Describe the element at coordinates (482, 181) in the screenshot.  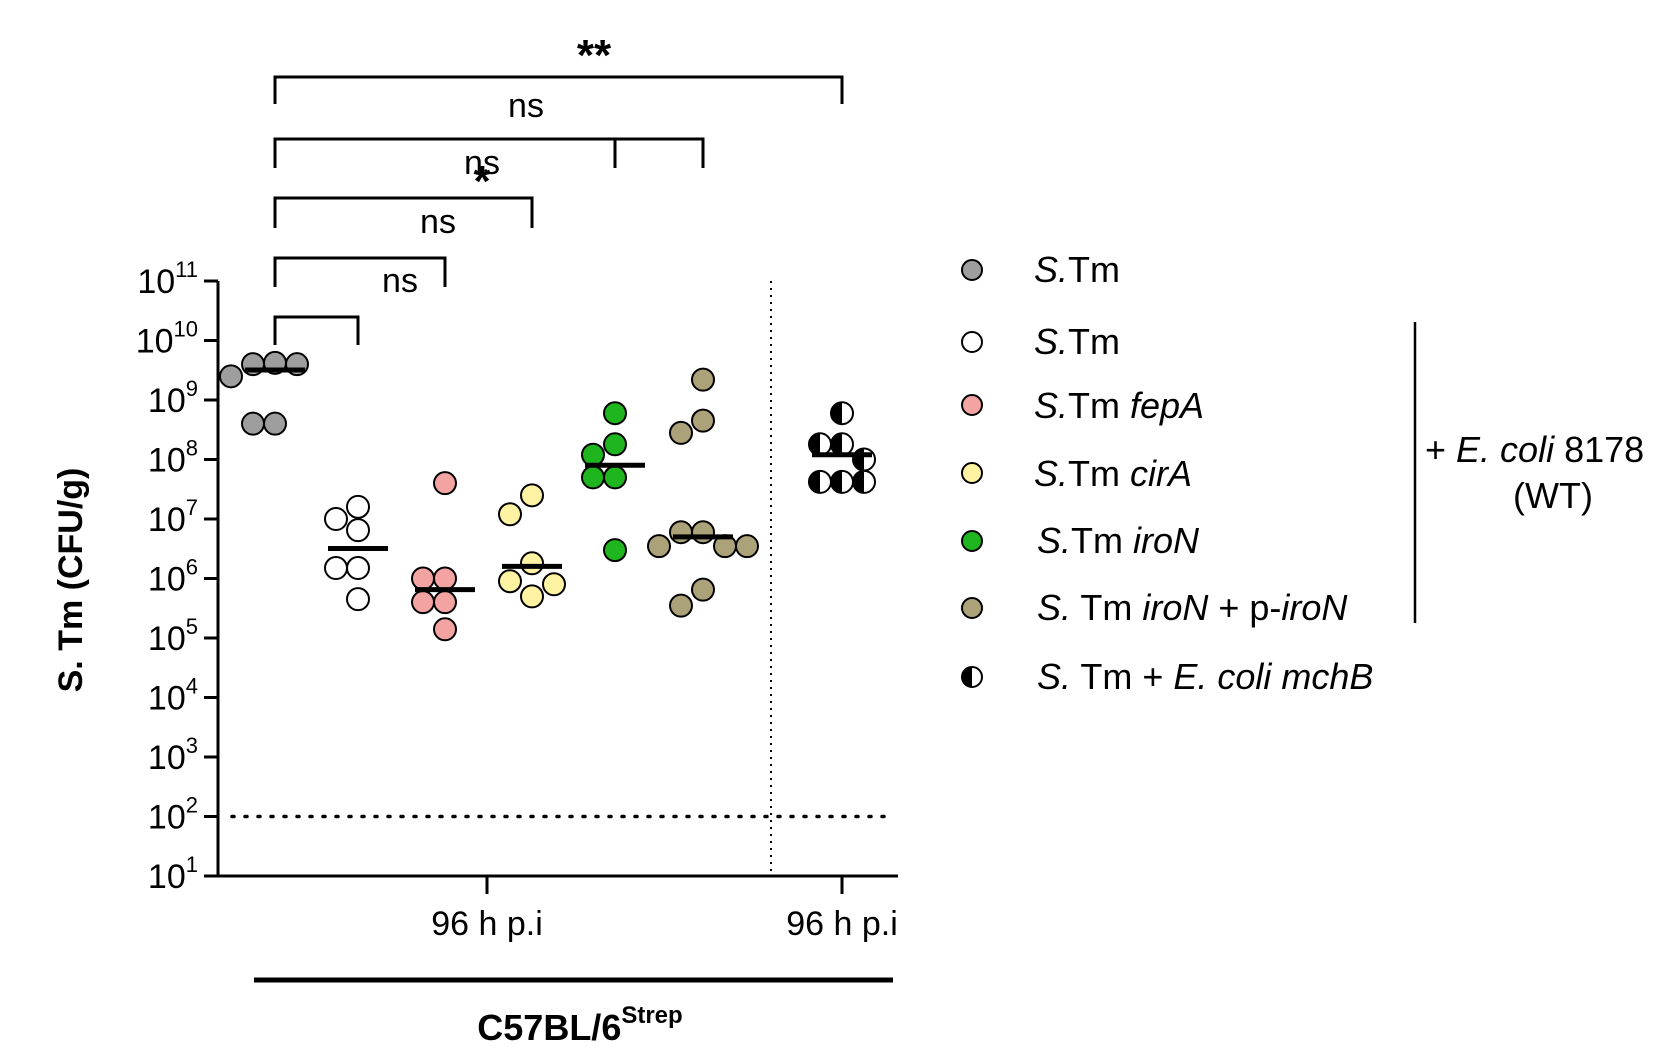
I see `bracket-label: *` at that location.